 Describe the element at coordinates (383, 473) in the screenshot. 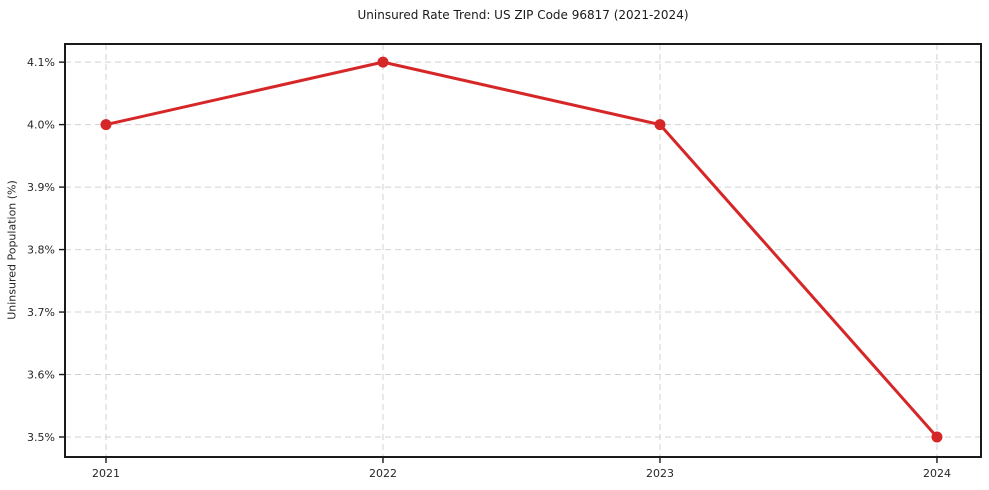

I see `x-tick-label: 2022` at that location.